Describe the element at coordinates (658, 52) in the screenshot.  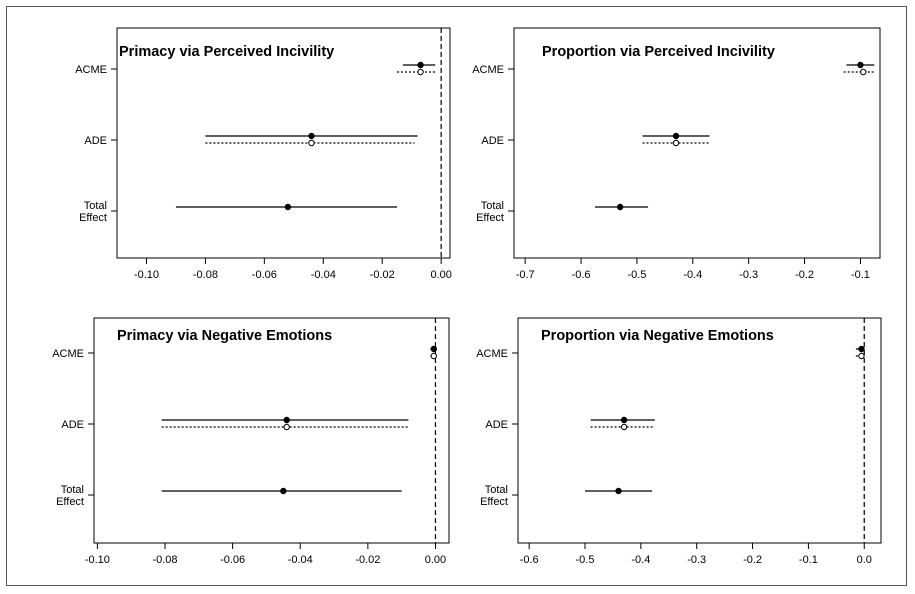
I see `panel-title: Proportion via Perceived Incivility` at that location.